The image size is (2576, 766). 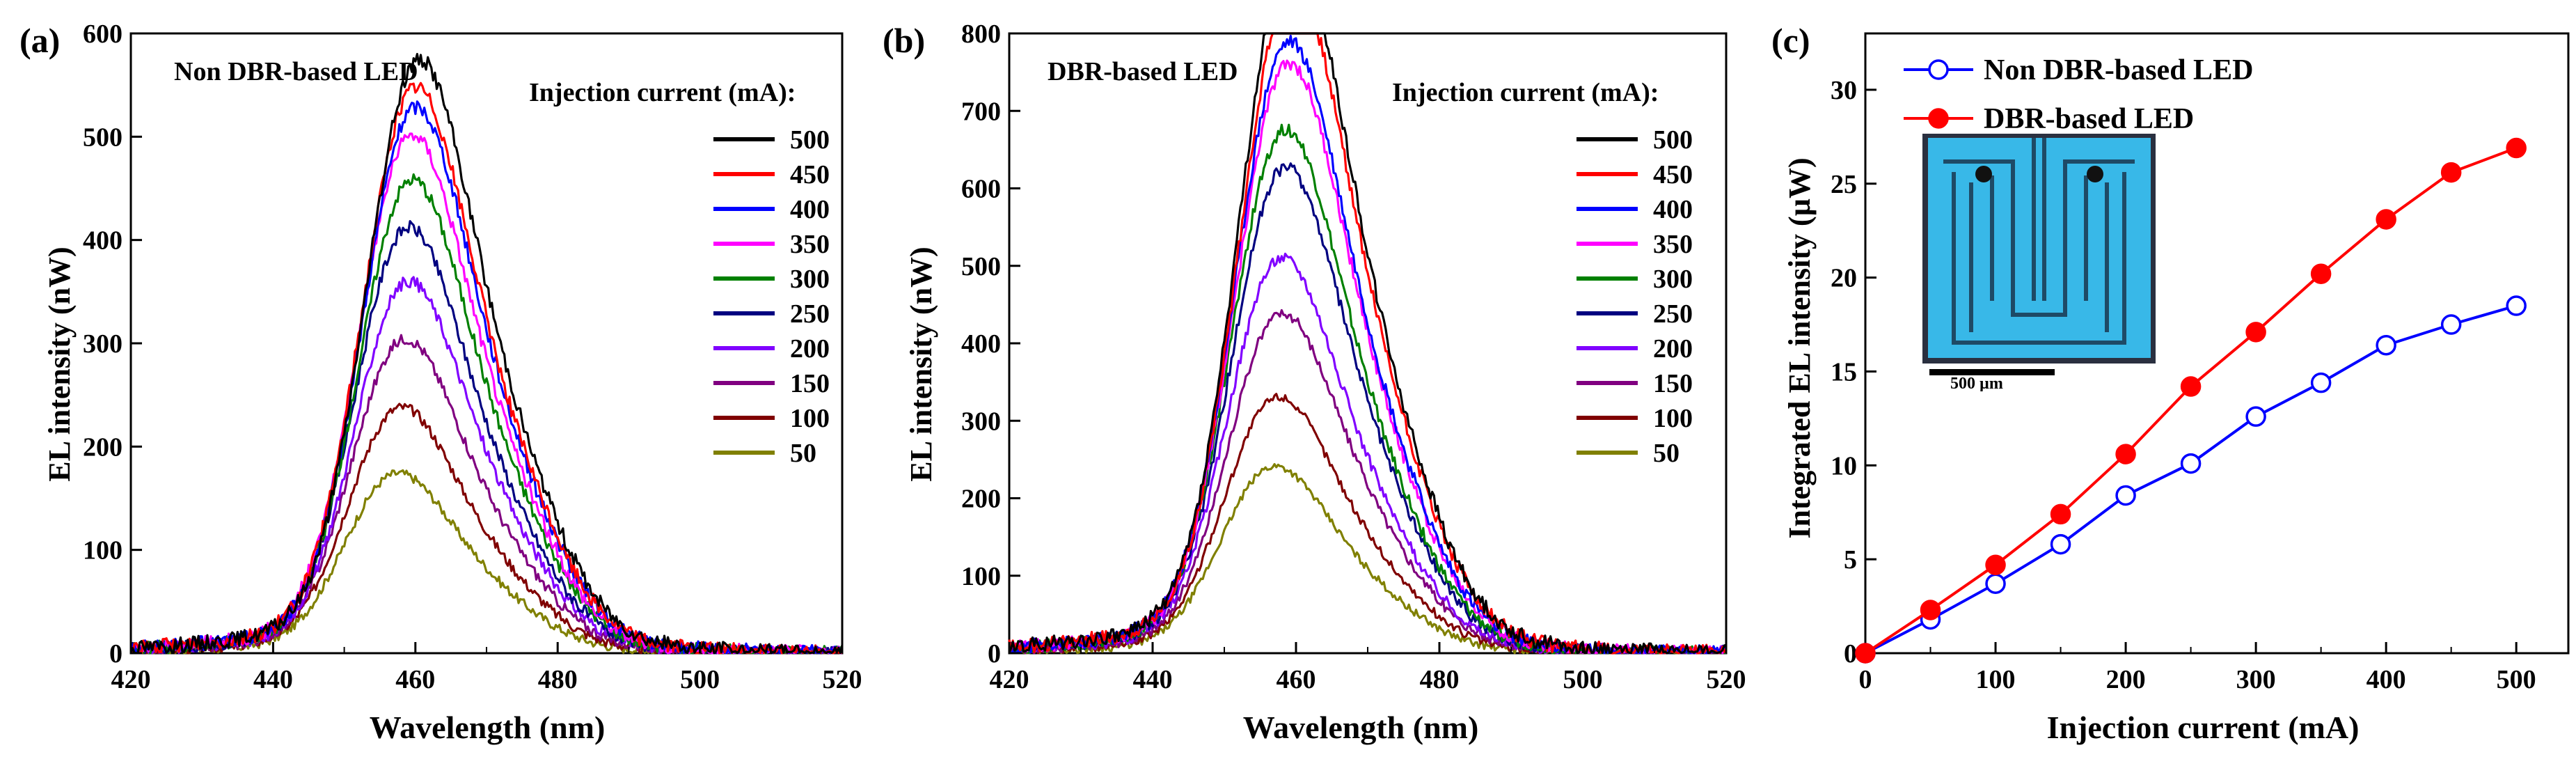 I want to click on panel-a-xtick-label: 460, so click(x=415, y=680).